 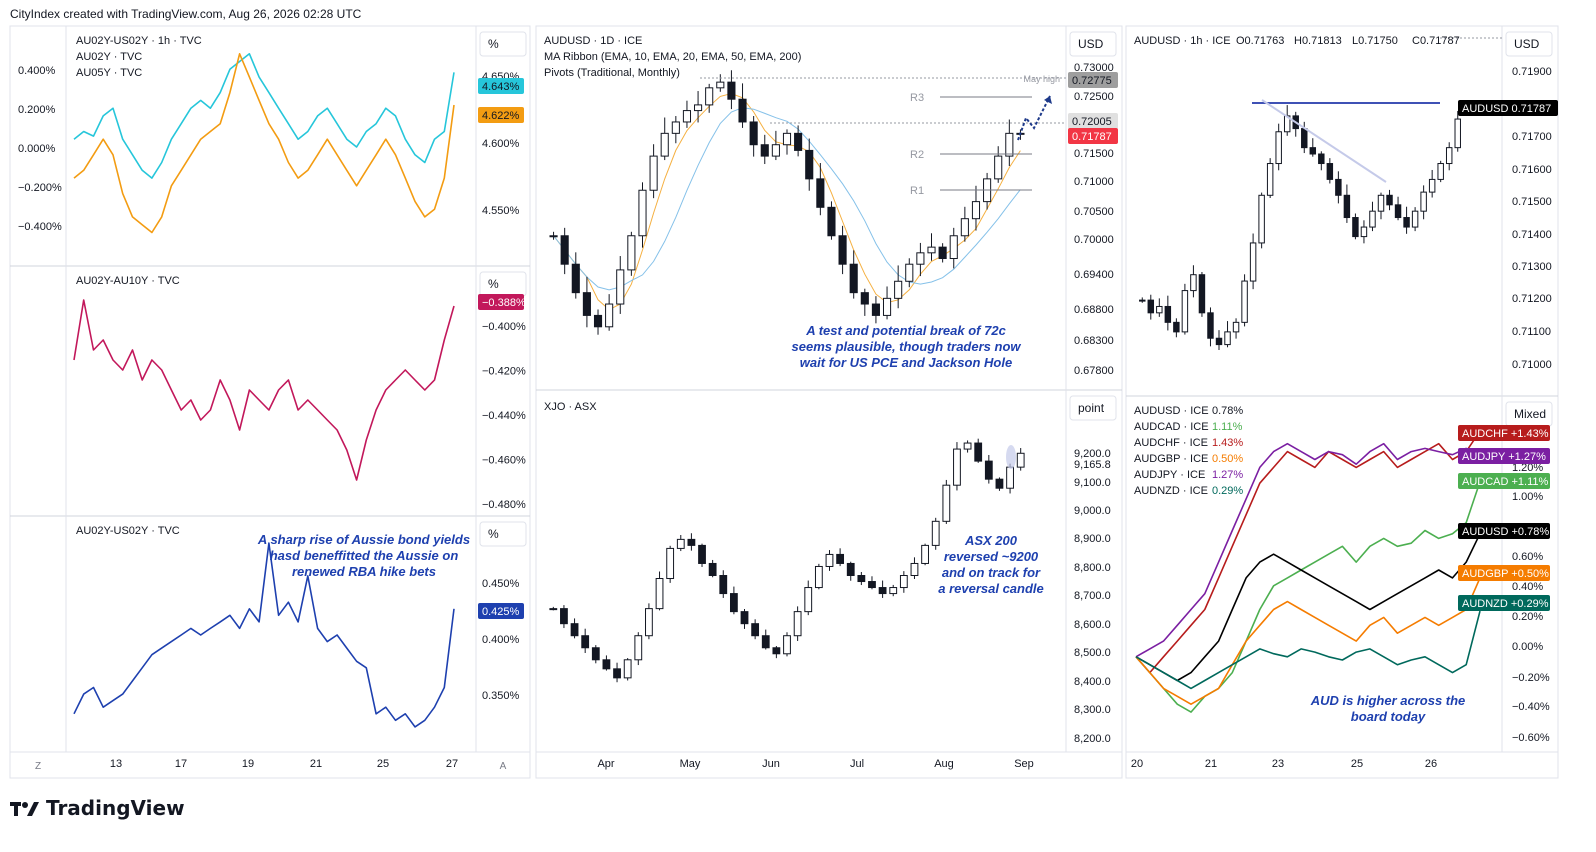 I want to click on price-tick-label: −0.460%, so click(x=504, y=461).